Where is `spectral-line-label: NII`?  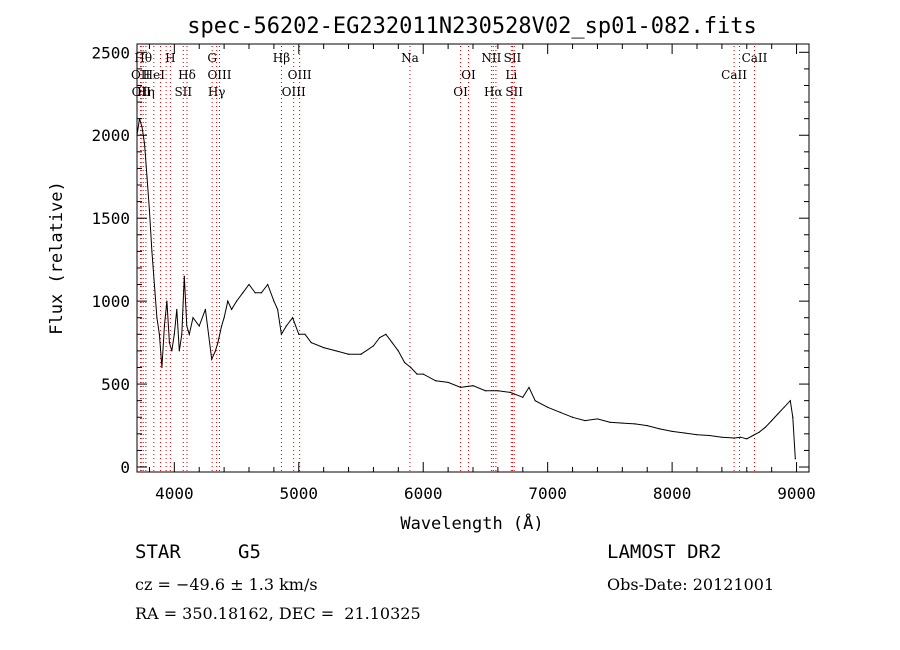
spectral-line-label: NII is located at coordinates (491, 58).